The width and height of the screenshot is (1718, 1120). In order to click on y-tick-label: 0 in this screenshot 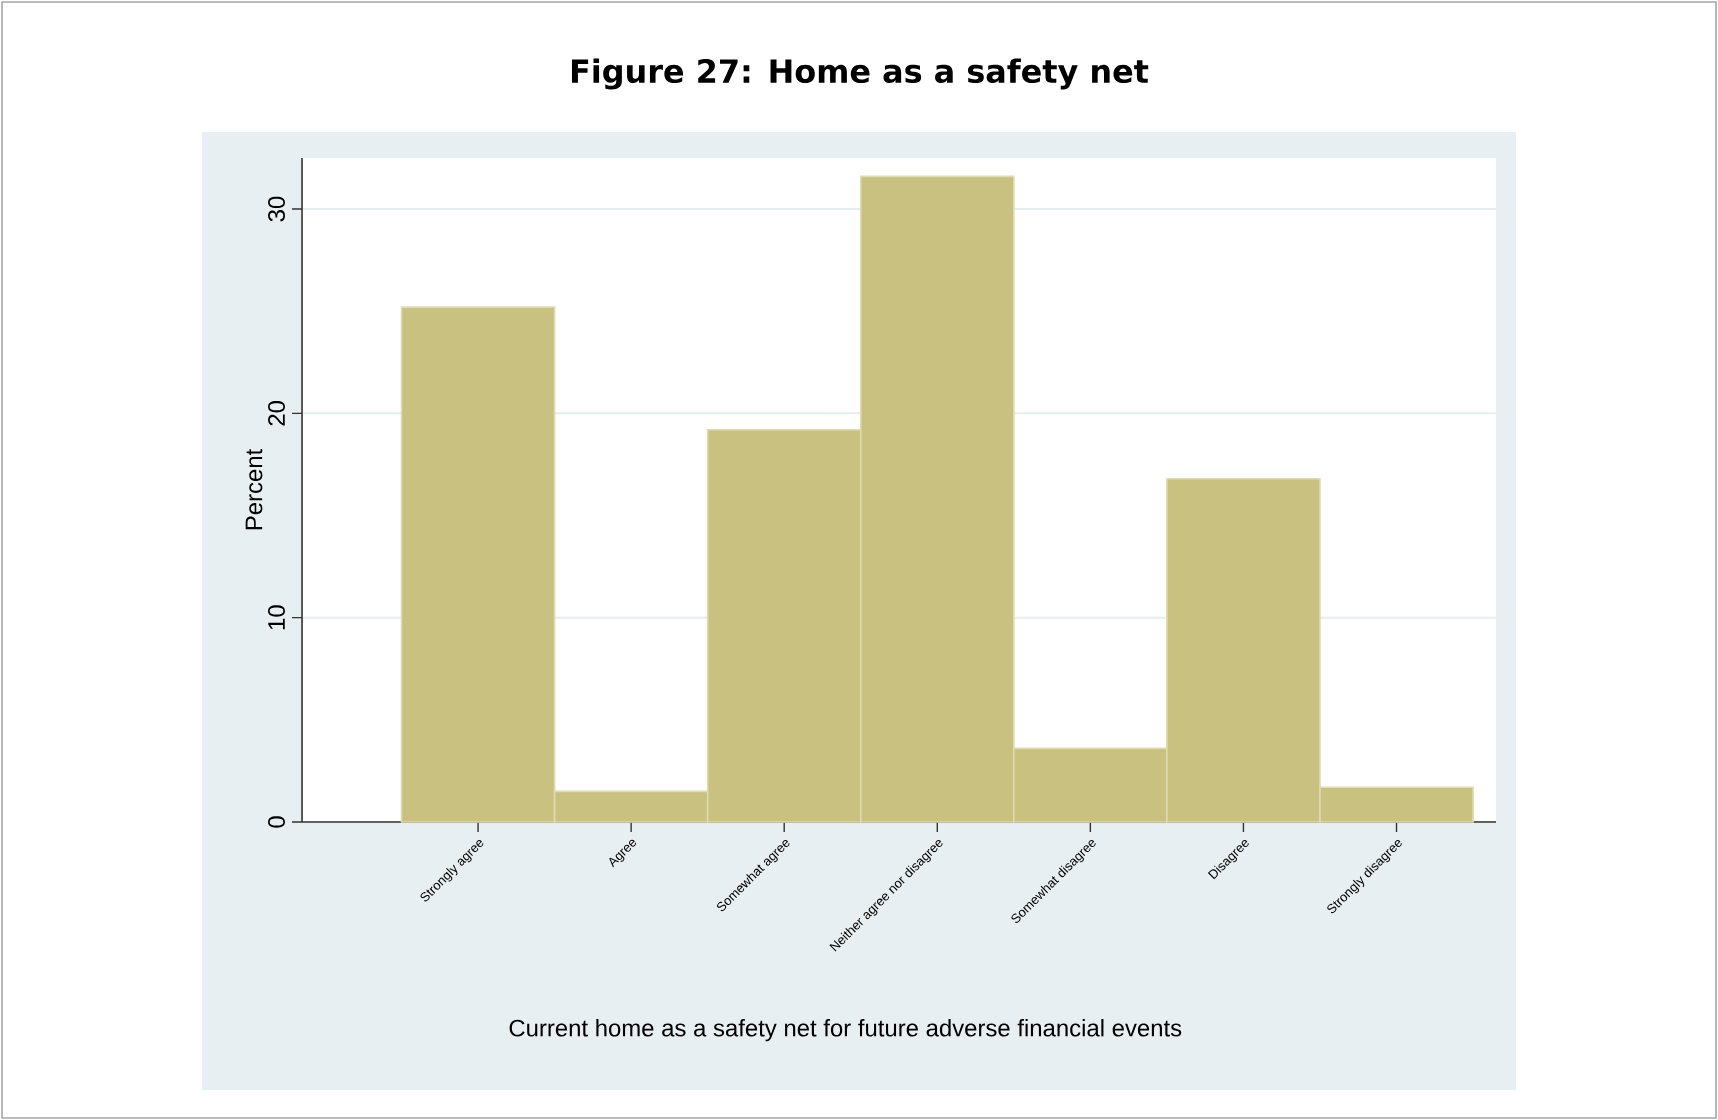, I will do `click(276, 822)`.